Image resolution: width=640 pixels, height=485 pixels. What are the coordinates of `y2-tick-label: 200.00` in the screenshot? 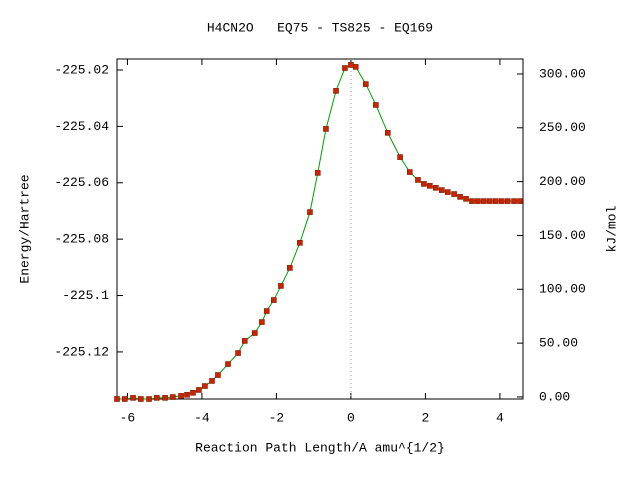 It's located at (562, 181).